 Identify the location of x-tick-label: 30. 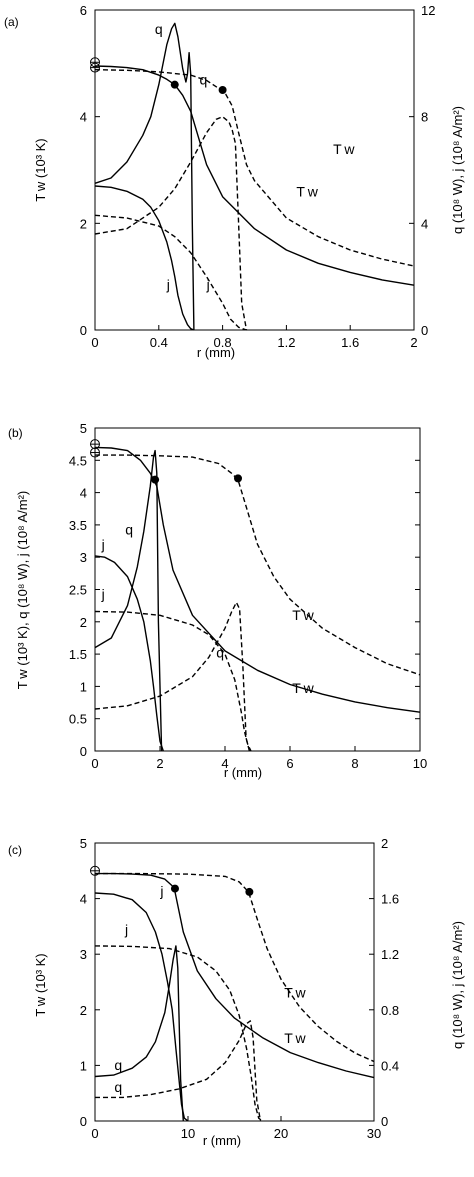
(374, 1133).